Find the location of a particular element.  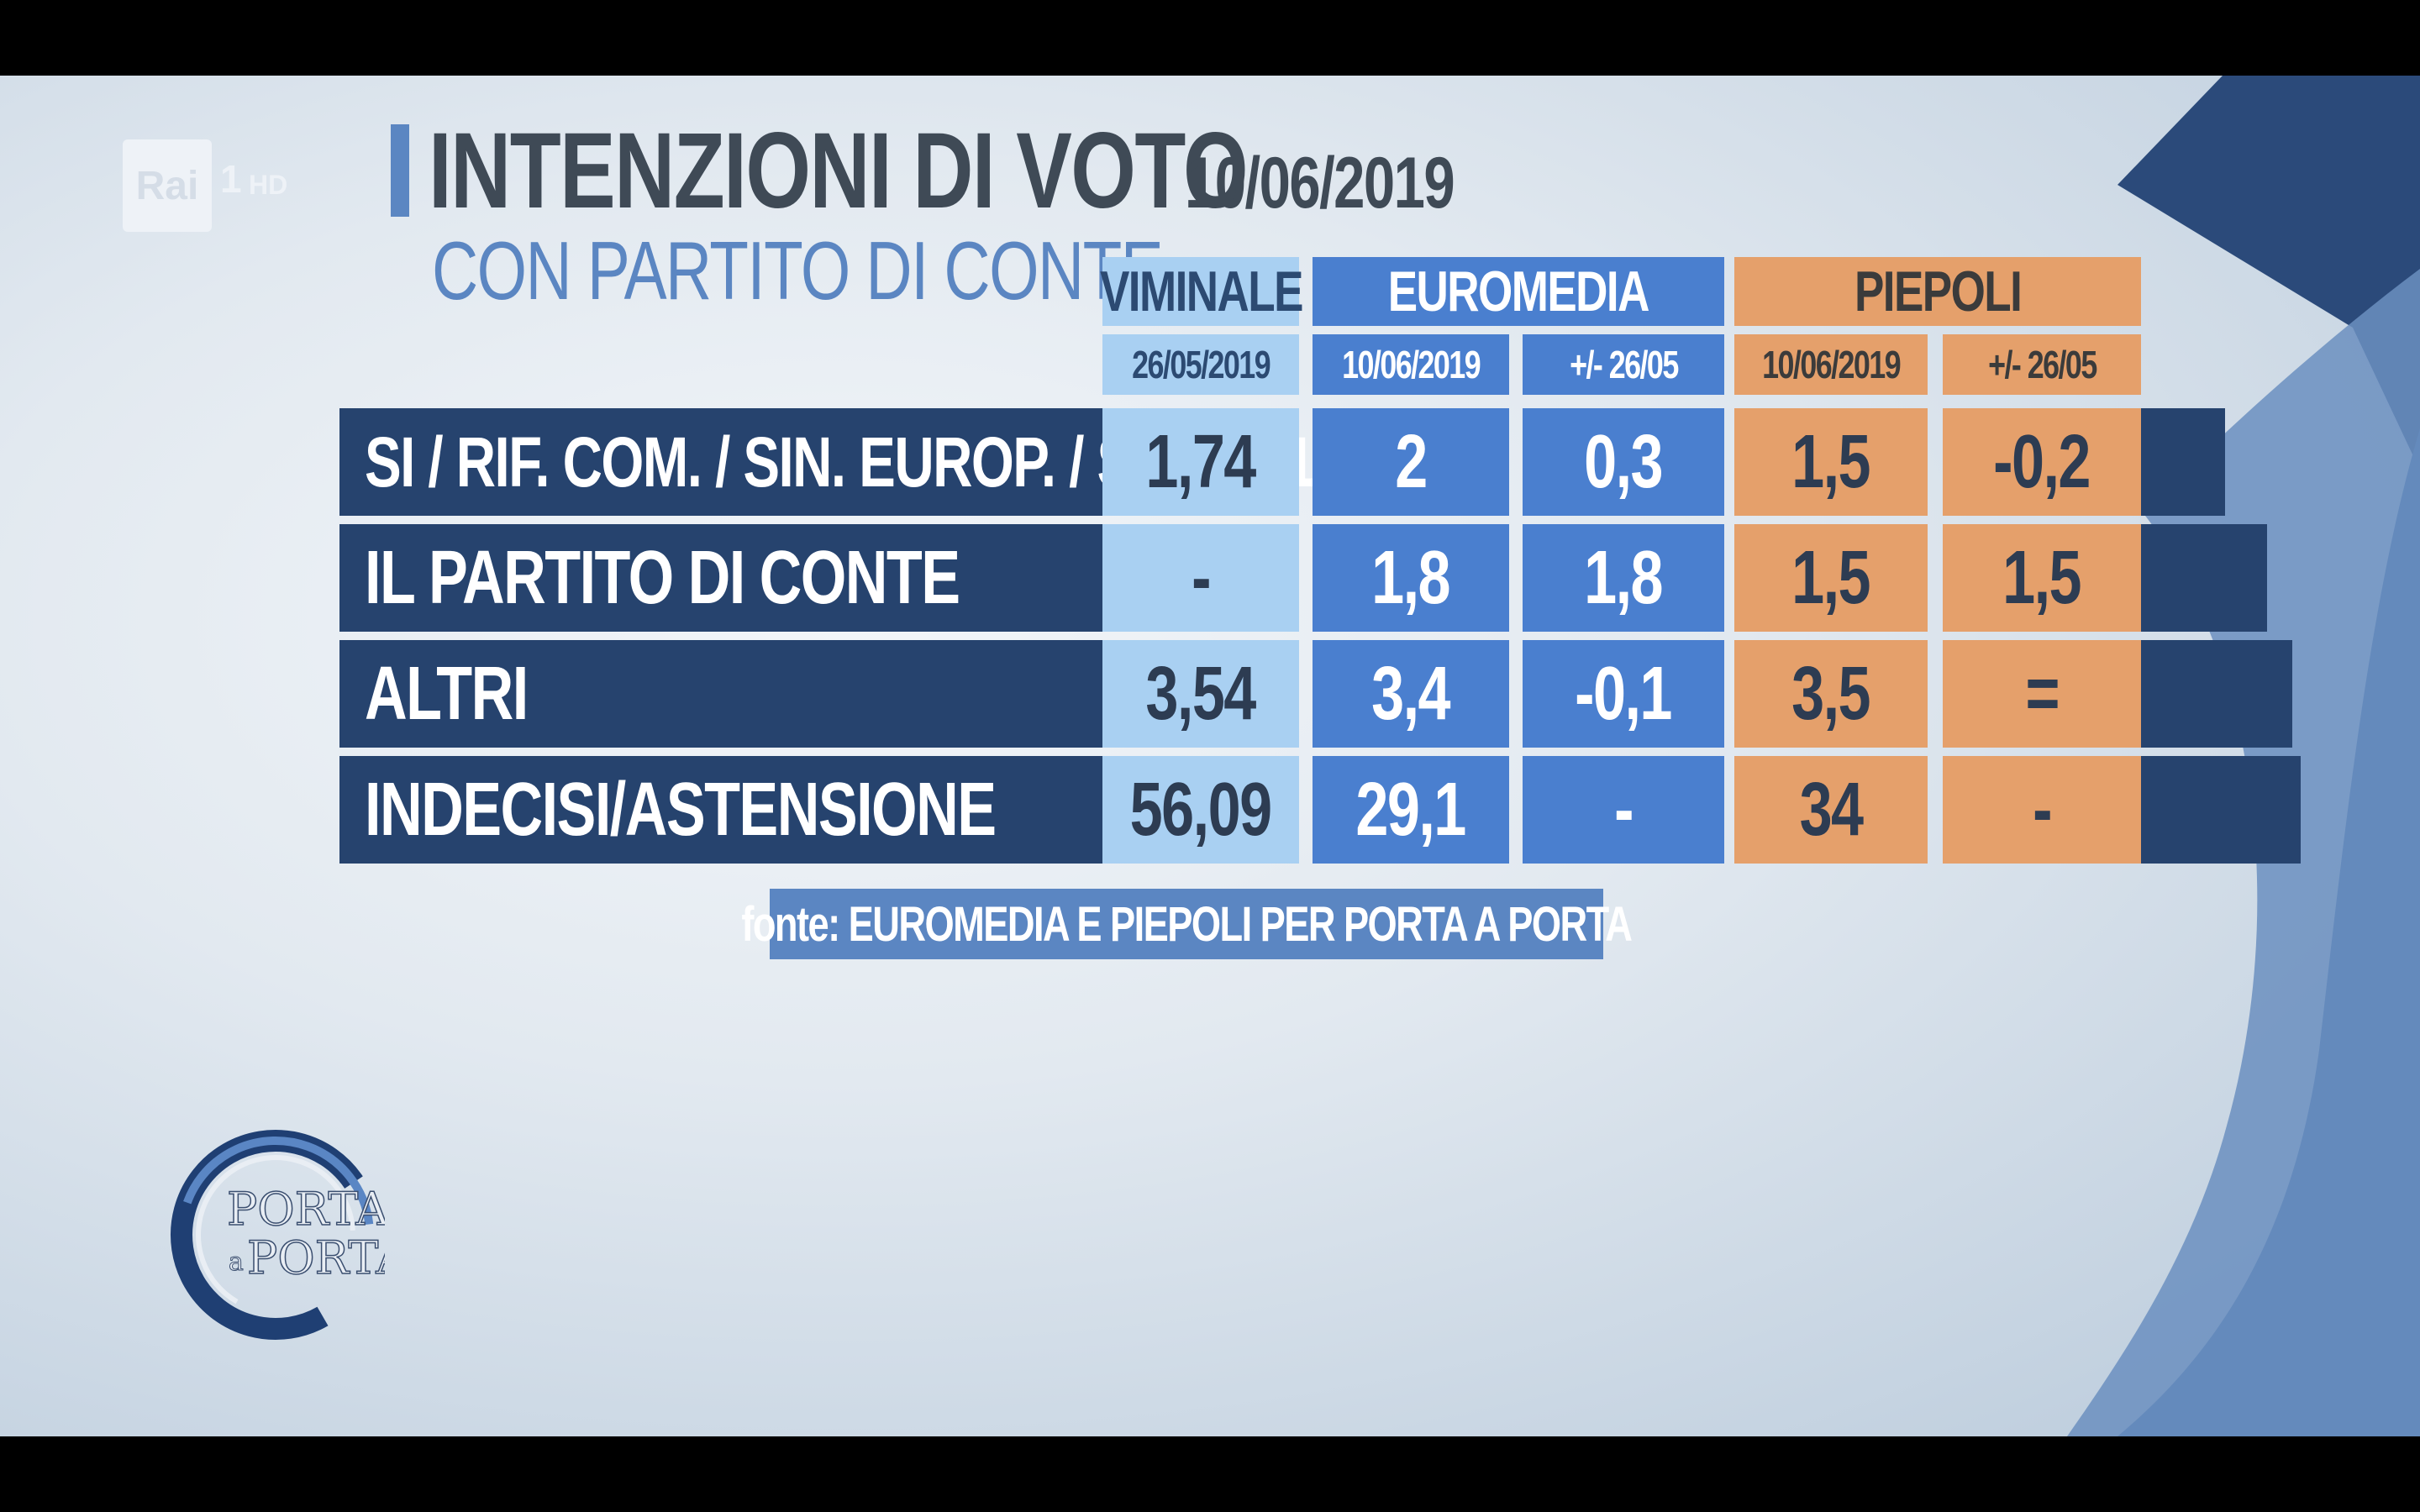

rai-logo-text: Rai is located at coordinates (167, 185).